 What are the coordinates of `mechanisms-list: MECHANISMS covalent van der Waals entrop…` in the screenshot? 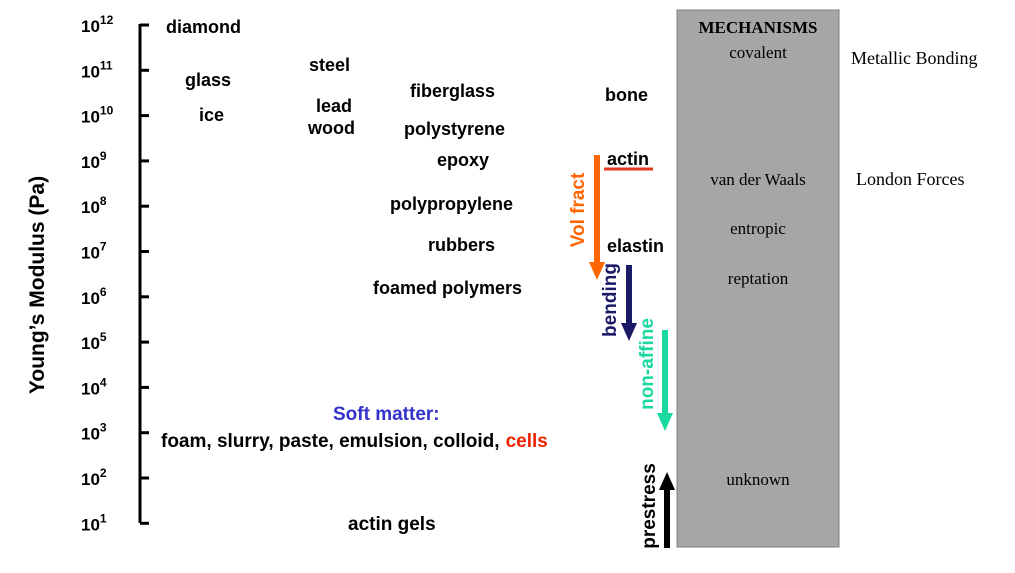 It's located at (757, 253).